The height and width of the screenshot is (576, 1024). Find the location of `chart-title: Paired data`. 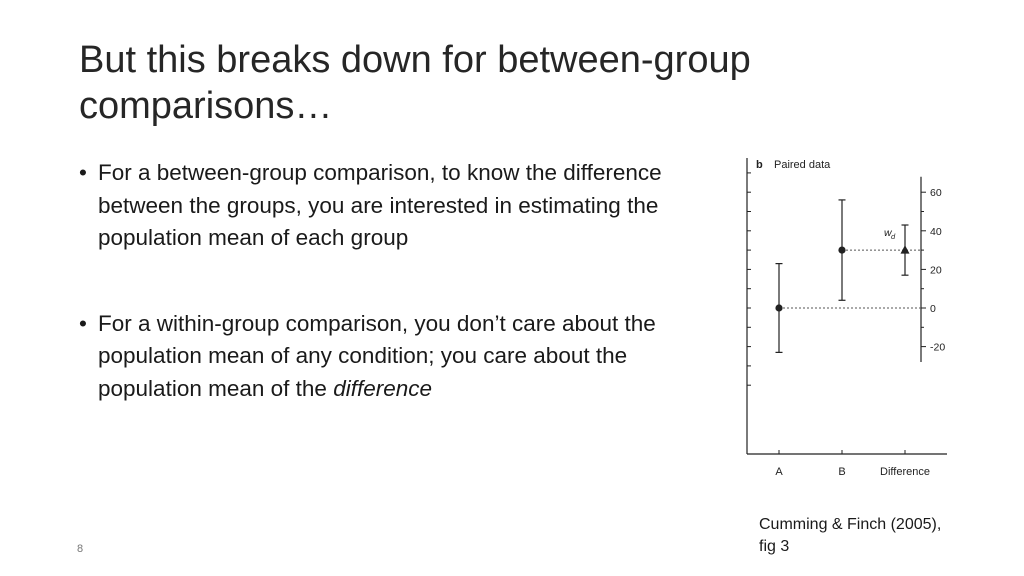

chart-title: Paired data is located at coordinates (802, 165).